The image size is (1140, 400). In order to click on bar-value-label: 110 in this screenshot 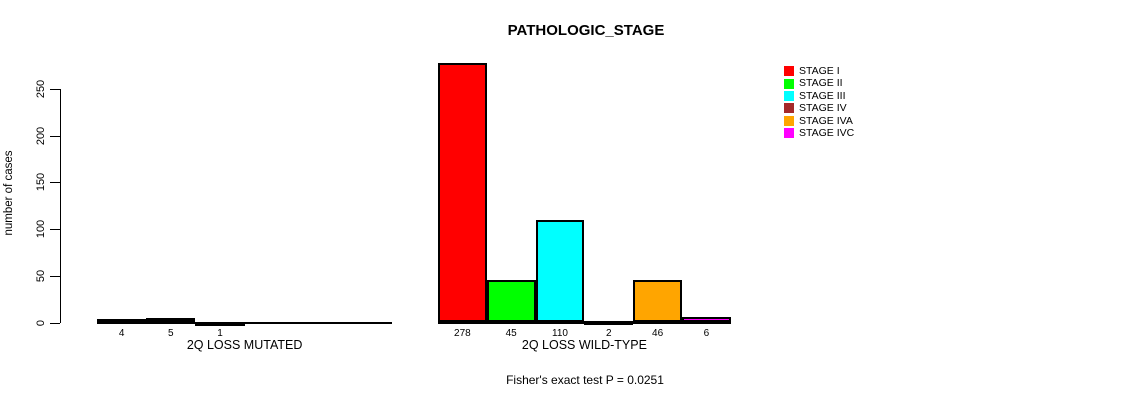, I will do `click(560, 333)`.